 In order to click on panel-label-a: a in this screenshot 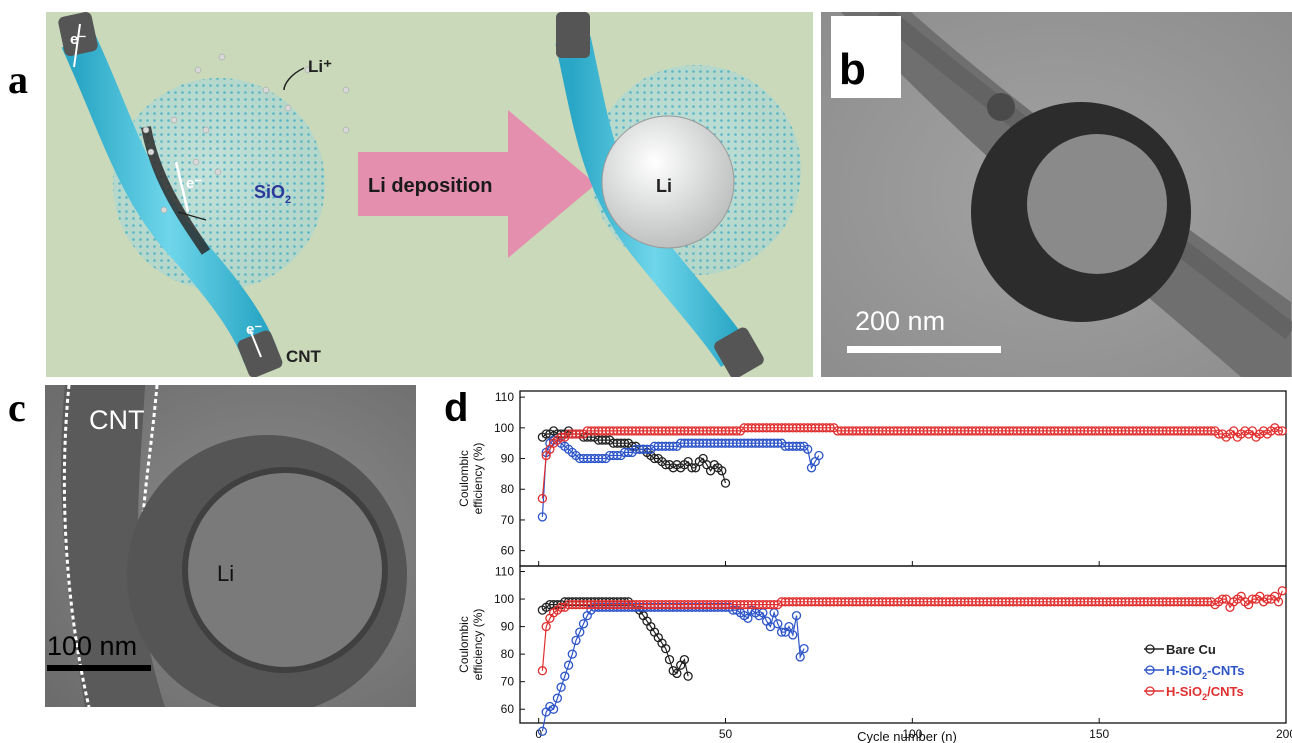, I will do `click(18, 79)`.